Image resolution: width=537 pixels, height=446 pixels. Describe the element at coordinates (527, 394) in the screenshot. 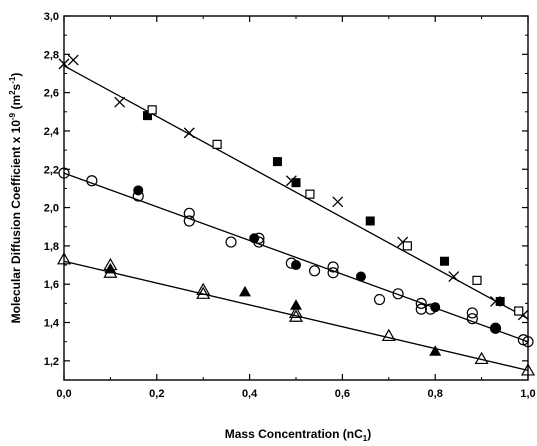

I see `x-tick-label: 1,0` at that location.